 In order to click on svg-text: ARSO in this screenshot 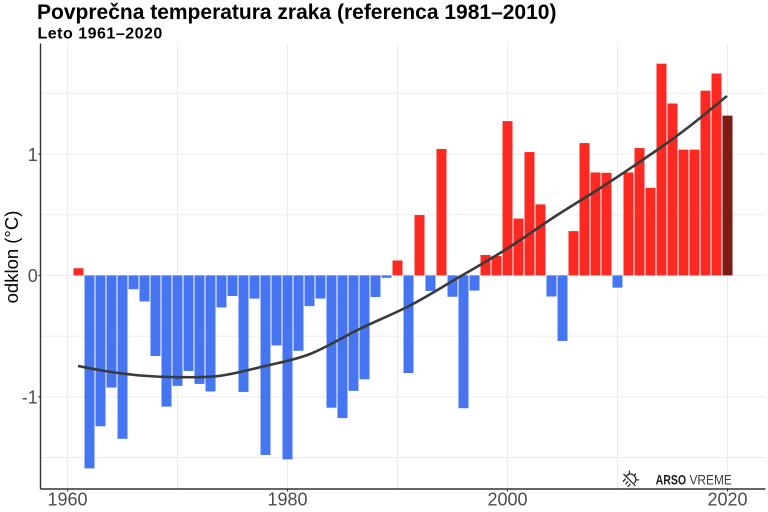, I will do `click(671, 480)`.